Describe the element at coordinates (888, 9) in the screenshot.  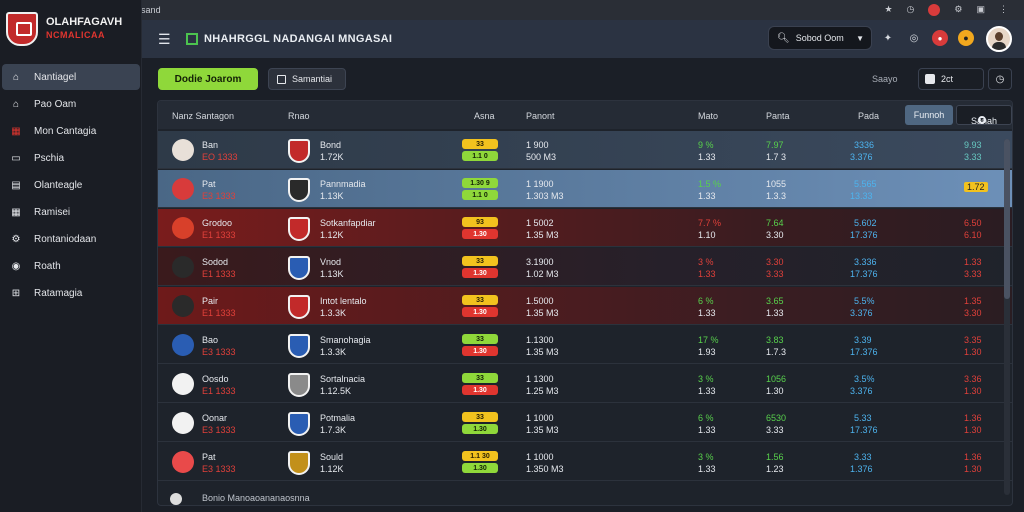
I see `star-icon: ★` at that location.